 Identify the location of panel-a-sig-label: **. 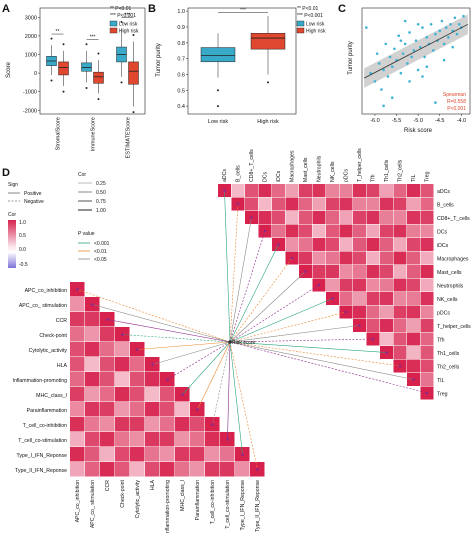
(58, 32).